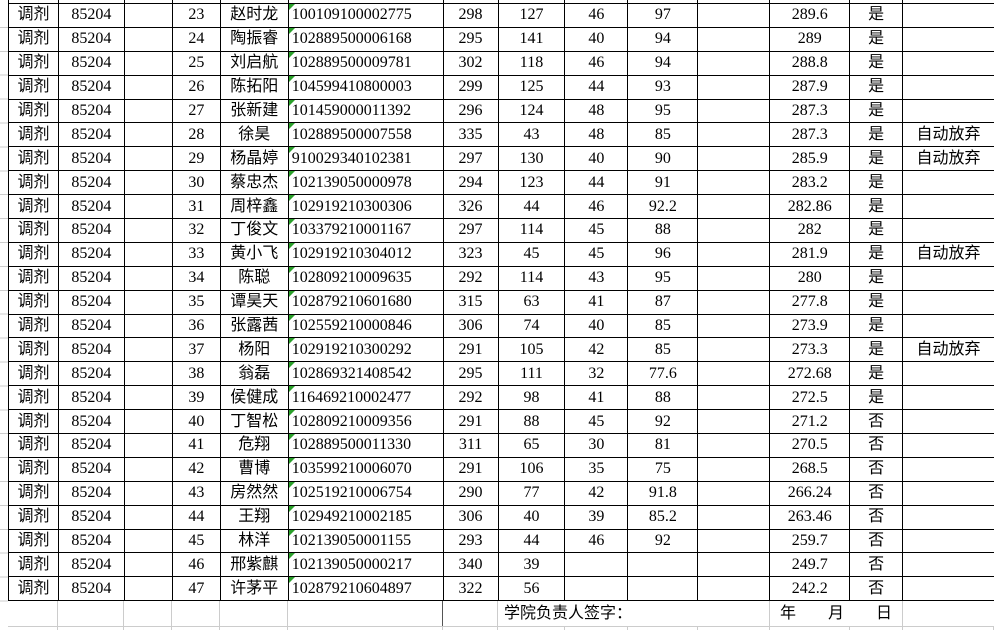 The image size is (994, 630). I want to click on cell-remark: 自动放弃, so click(948, 349).